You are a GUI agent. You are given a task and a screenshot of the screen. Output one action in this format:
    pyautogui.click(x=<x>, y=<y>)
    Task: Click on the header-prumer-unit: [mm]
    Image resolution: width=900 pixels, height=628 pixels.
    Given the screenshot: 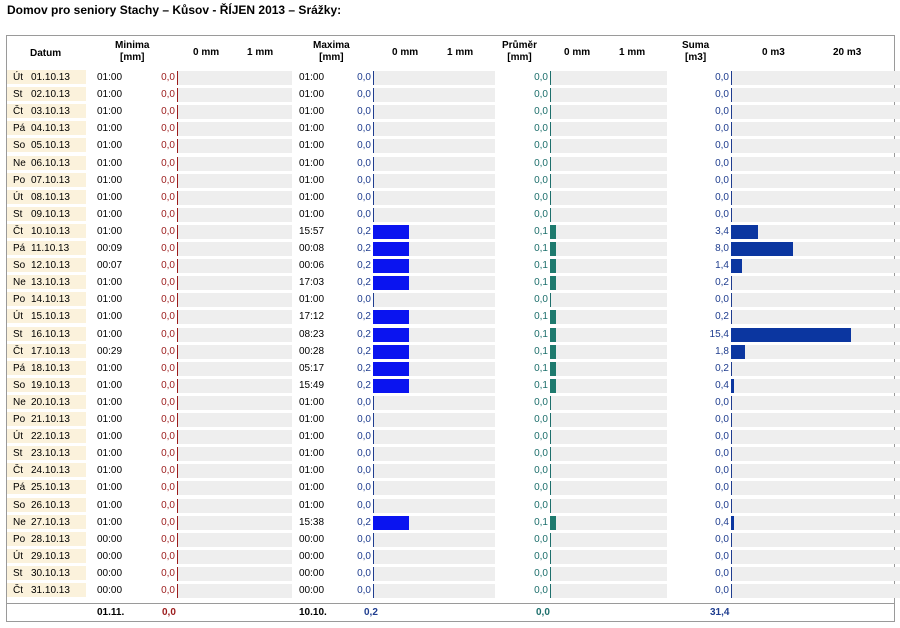 What is the action you would take?
    pyautogui.click(x=519, y=57)
    